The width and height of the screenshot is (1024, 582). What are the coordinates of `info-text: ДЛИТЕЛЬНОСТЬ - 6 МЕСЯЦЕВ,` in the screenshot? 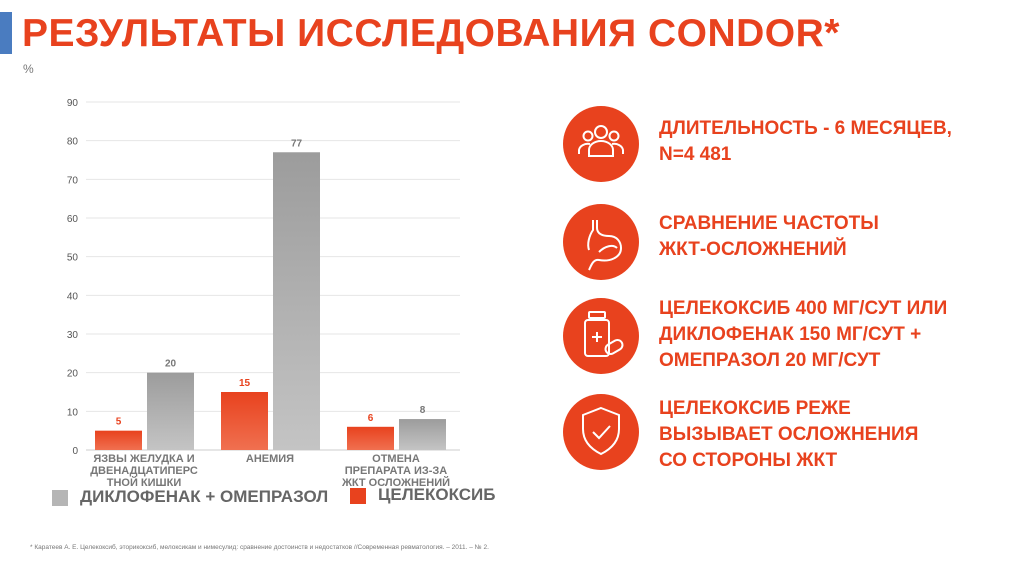 It's located at (805, 128).